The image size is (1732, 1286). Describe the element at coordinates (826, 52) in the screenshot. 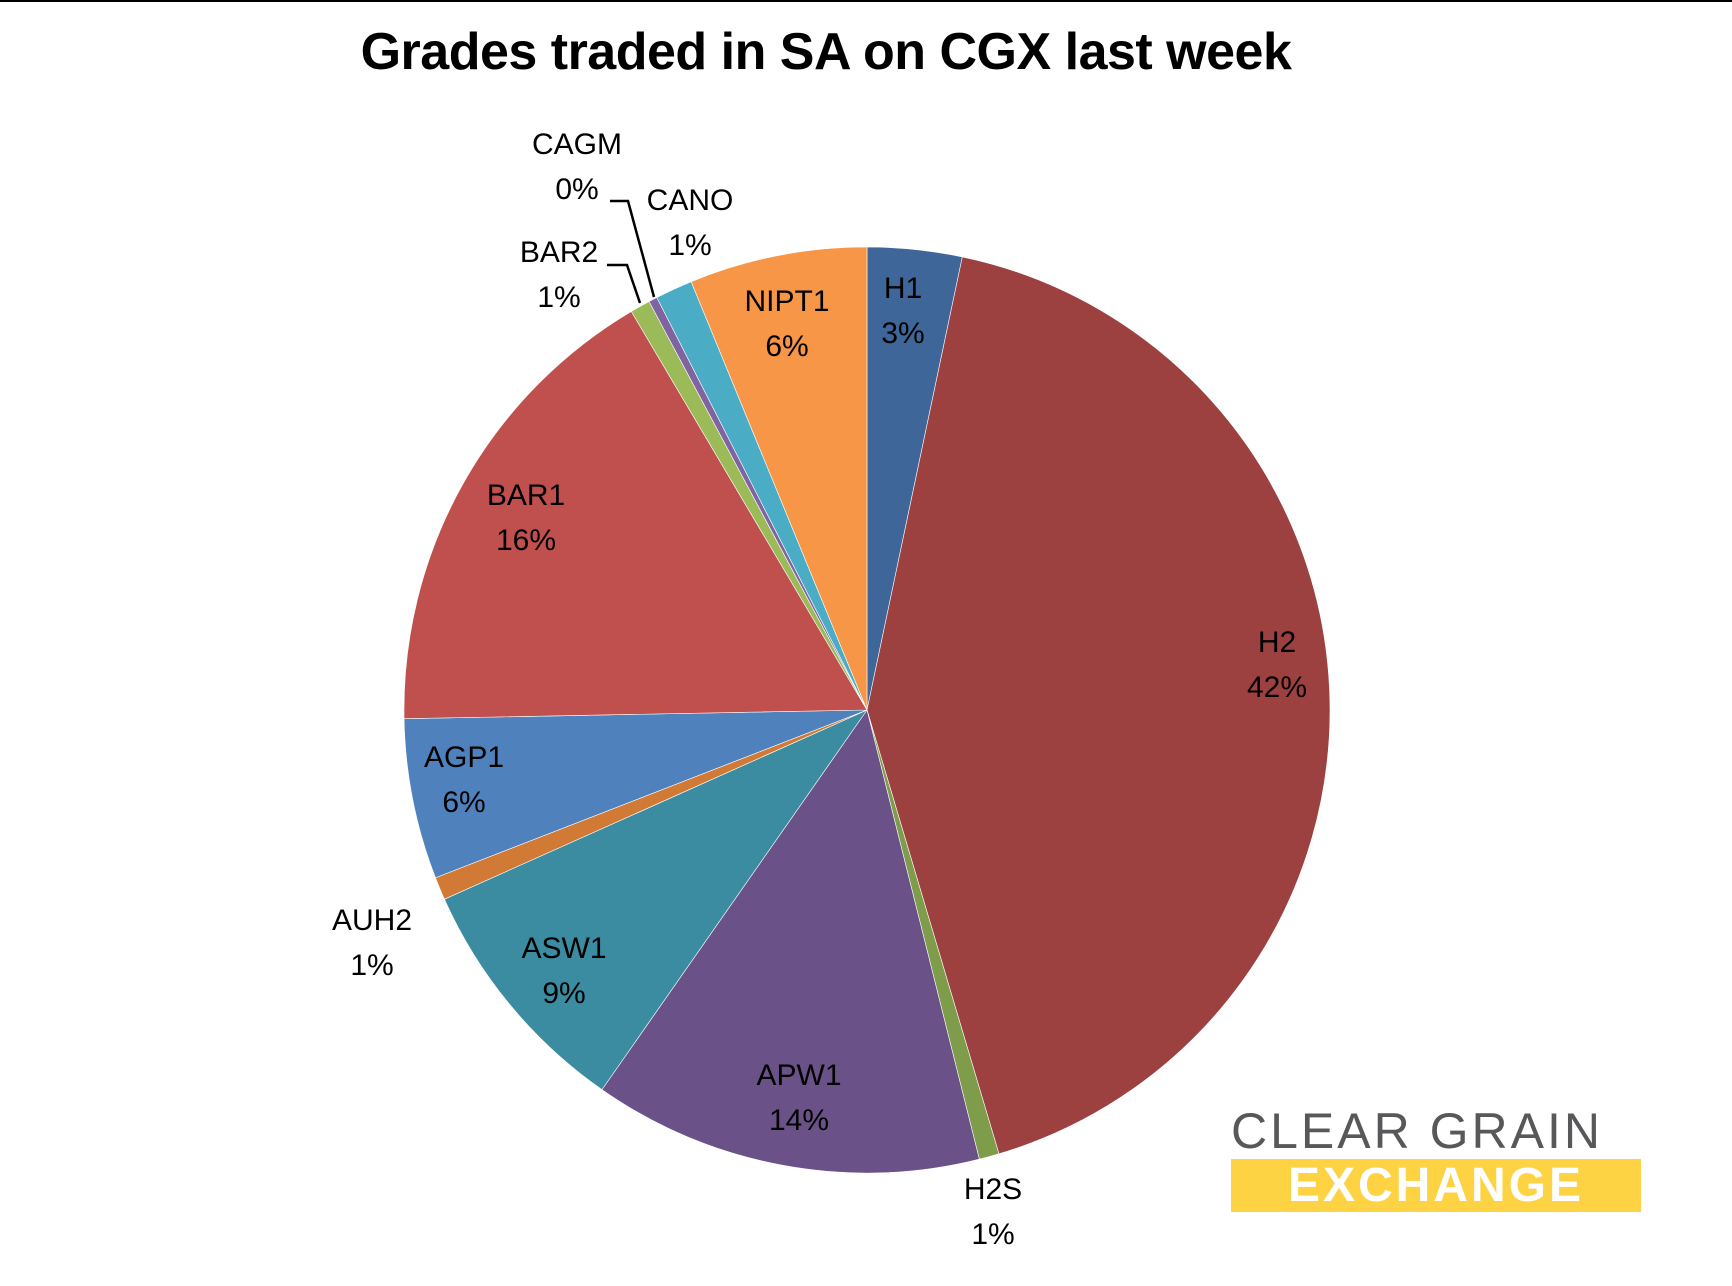

I see `chart-title: Grades traded in SA on CGX last week` at that location.